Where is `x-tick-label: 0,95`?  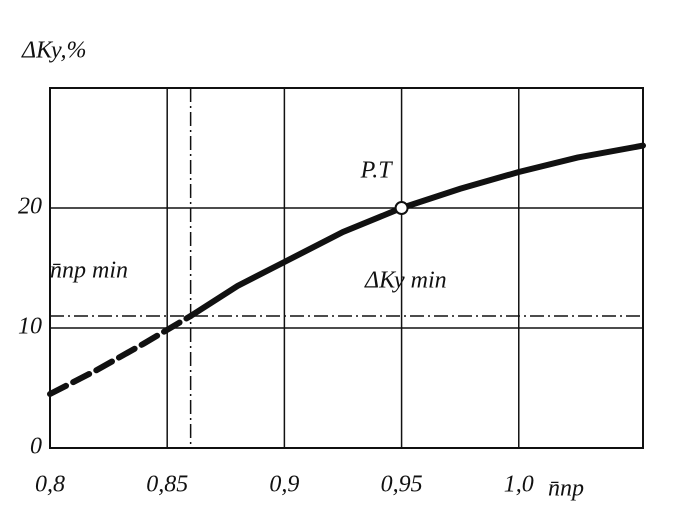
x-tick-label: 0,95 is located at coordinates (402, 485).